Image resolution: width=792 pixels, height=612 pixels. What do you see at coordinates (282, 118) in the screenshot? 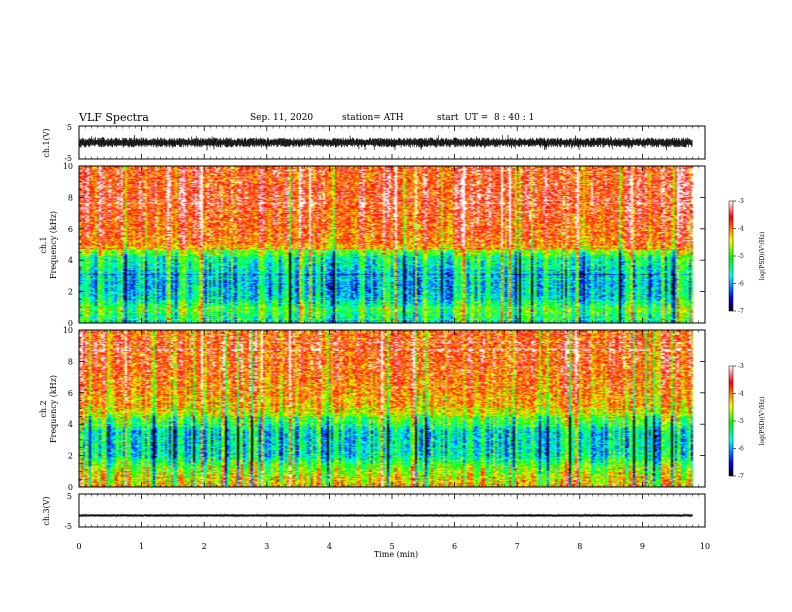
I see `date-label: Sep. 11, 2020` at bounding box center [282, 118].